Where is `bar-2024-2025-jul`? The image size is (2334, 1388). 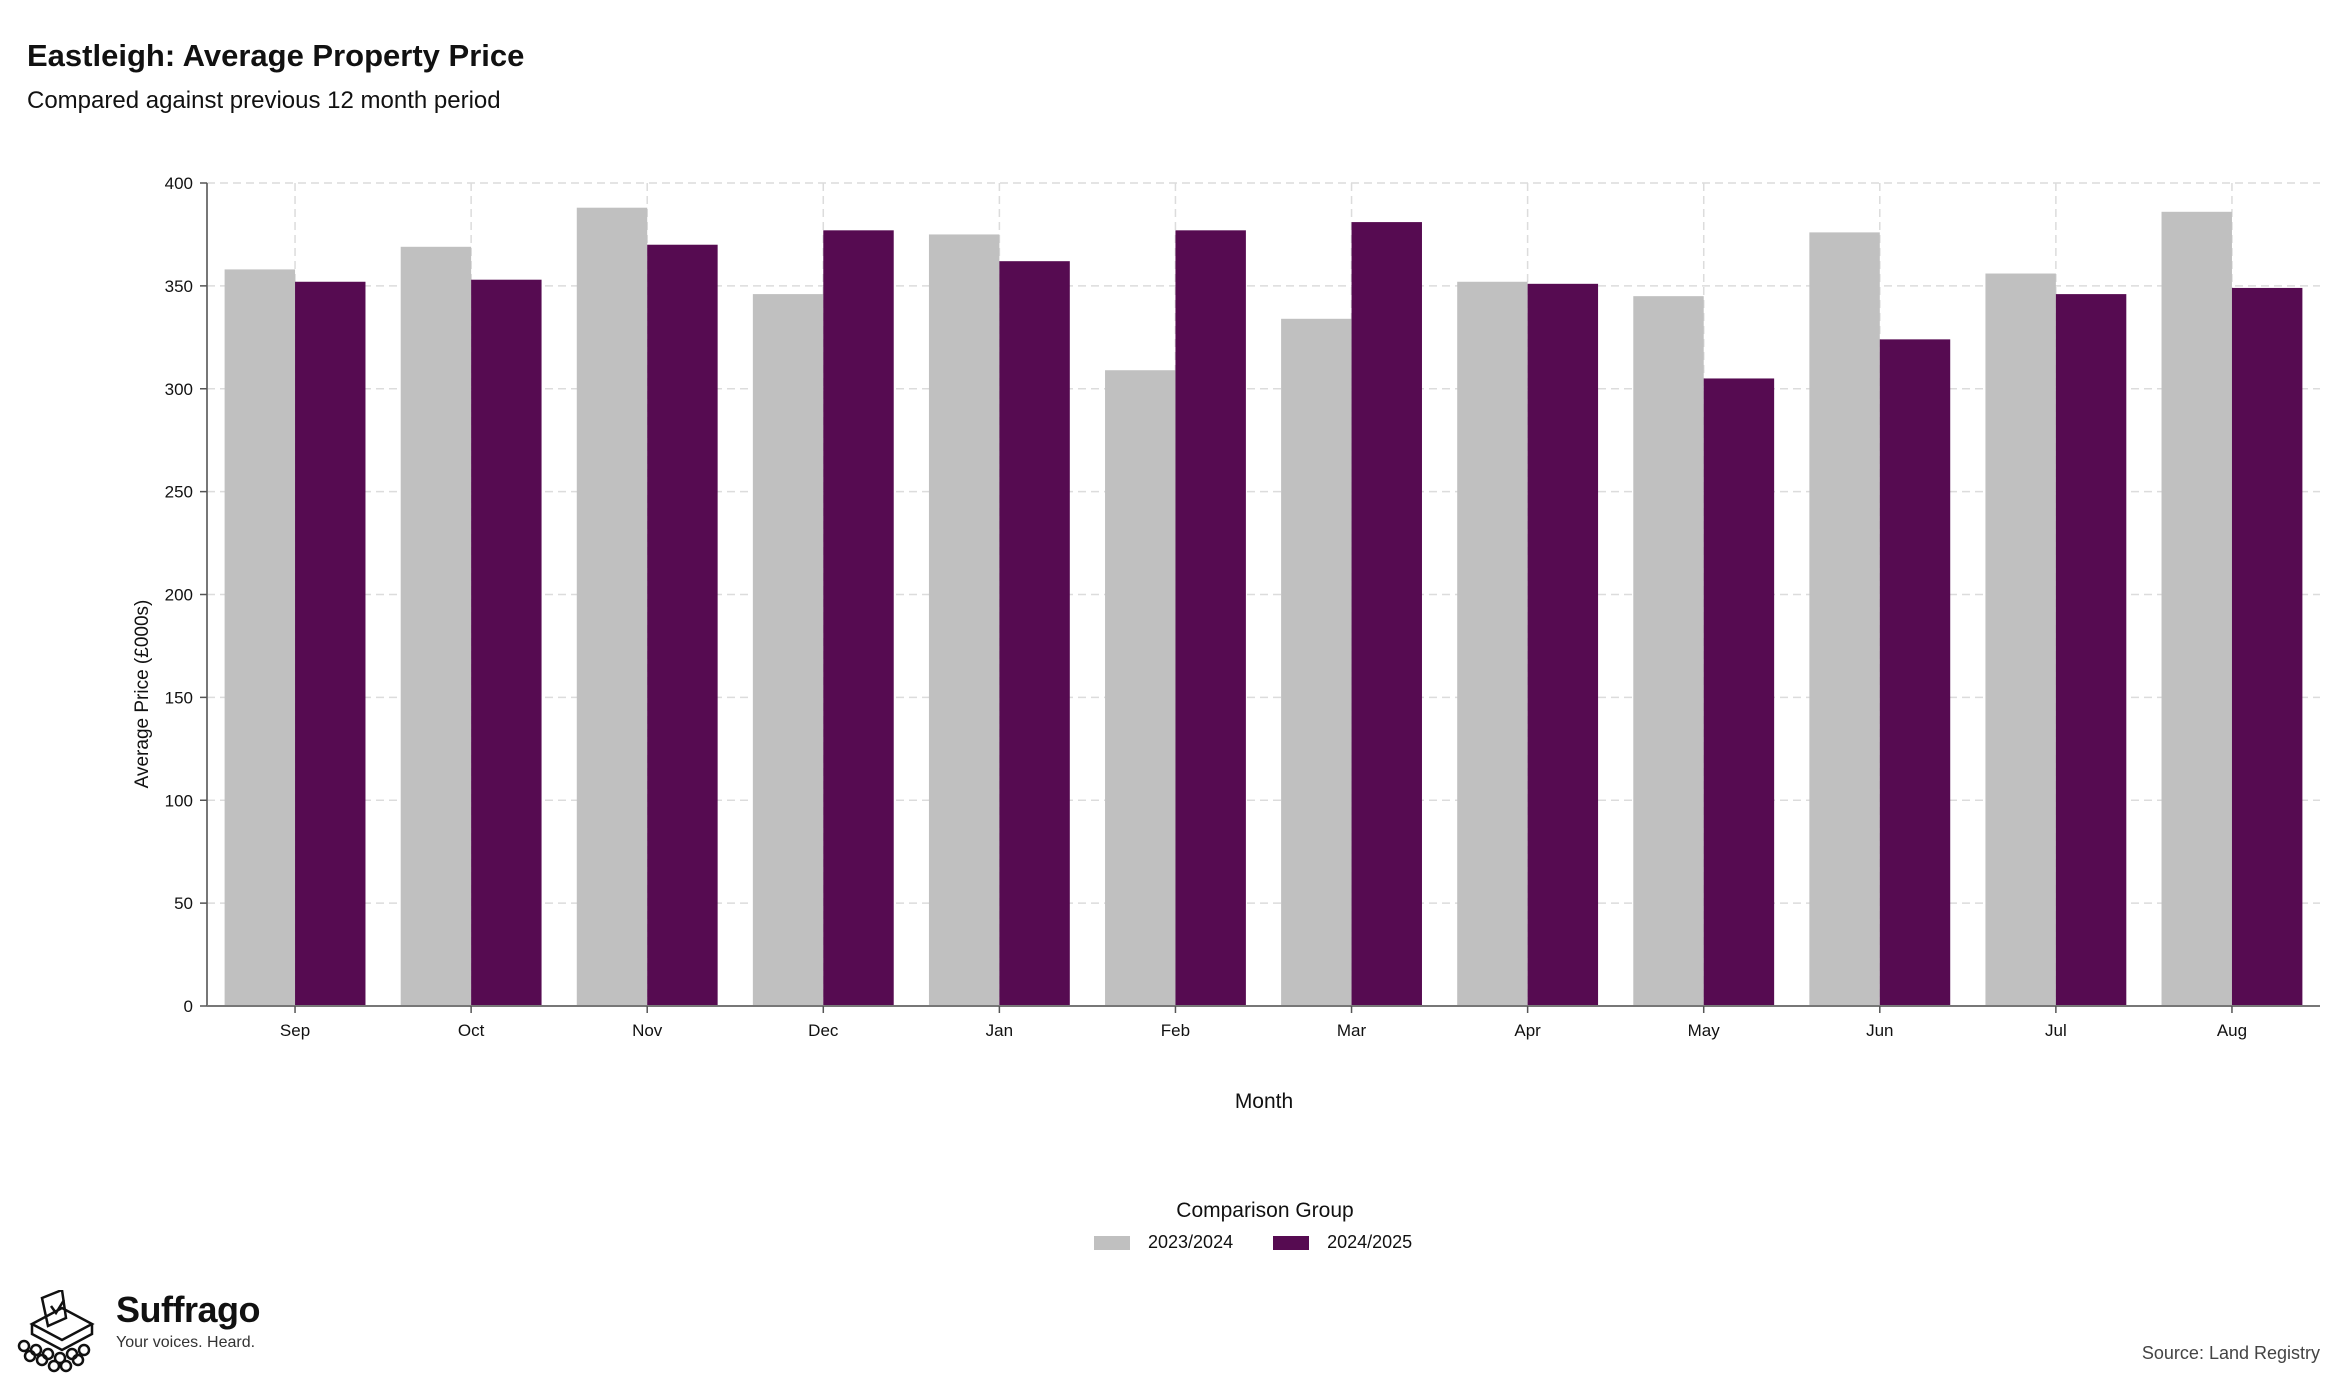 bar-2024-2025-jul is located at coordinates (2091, 650).